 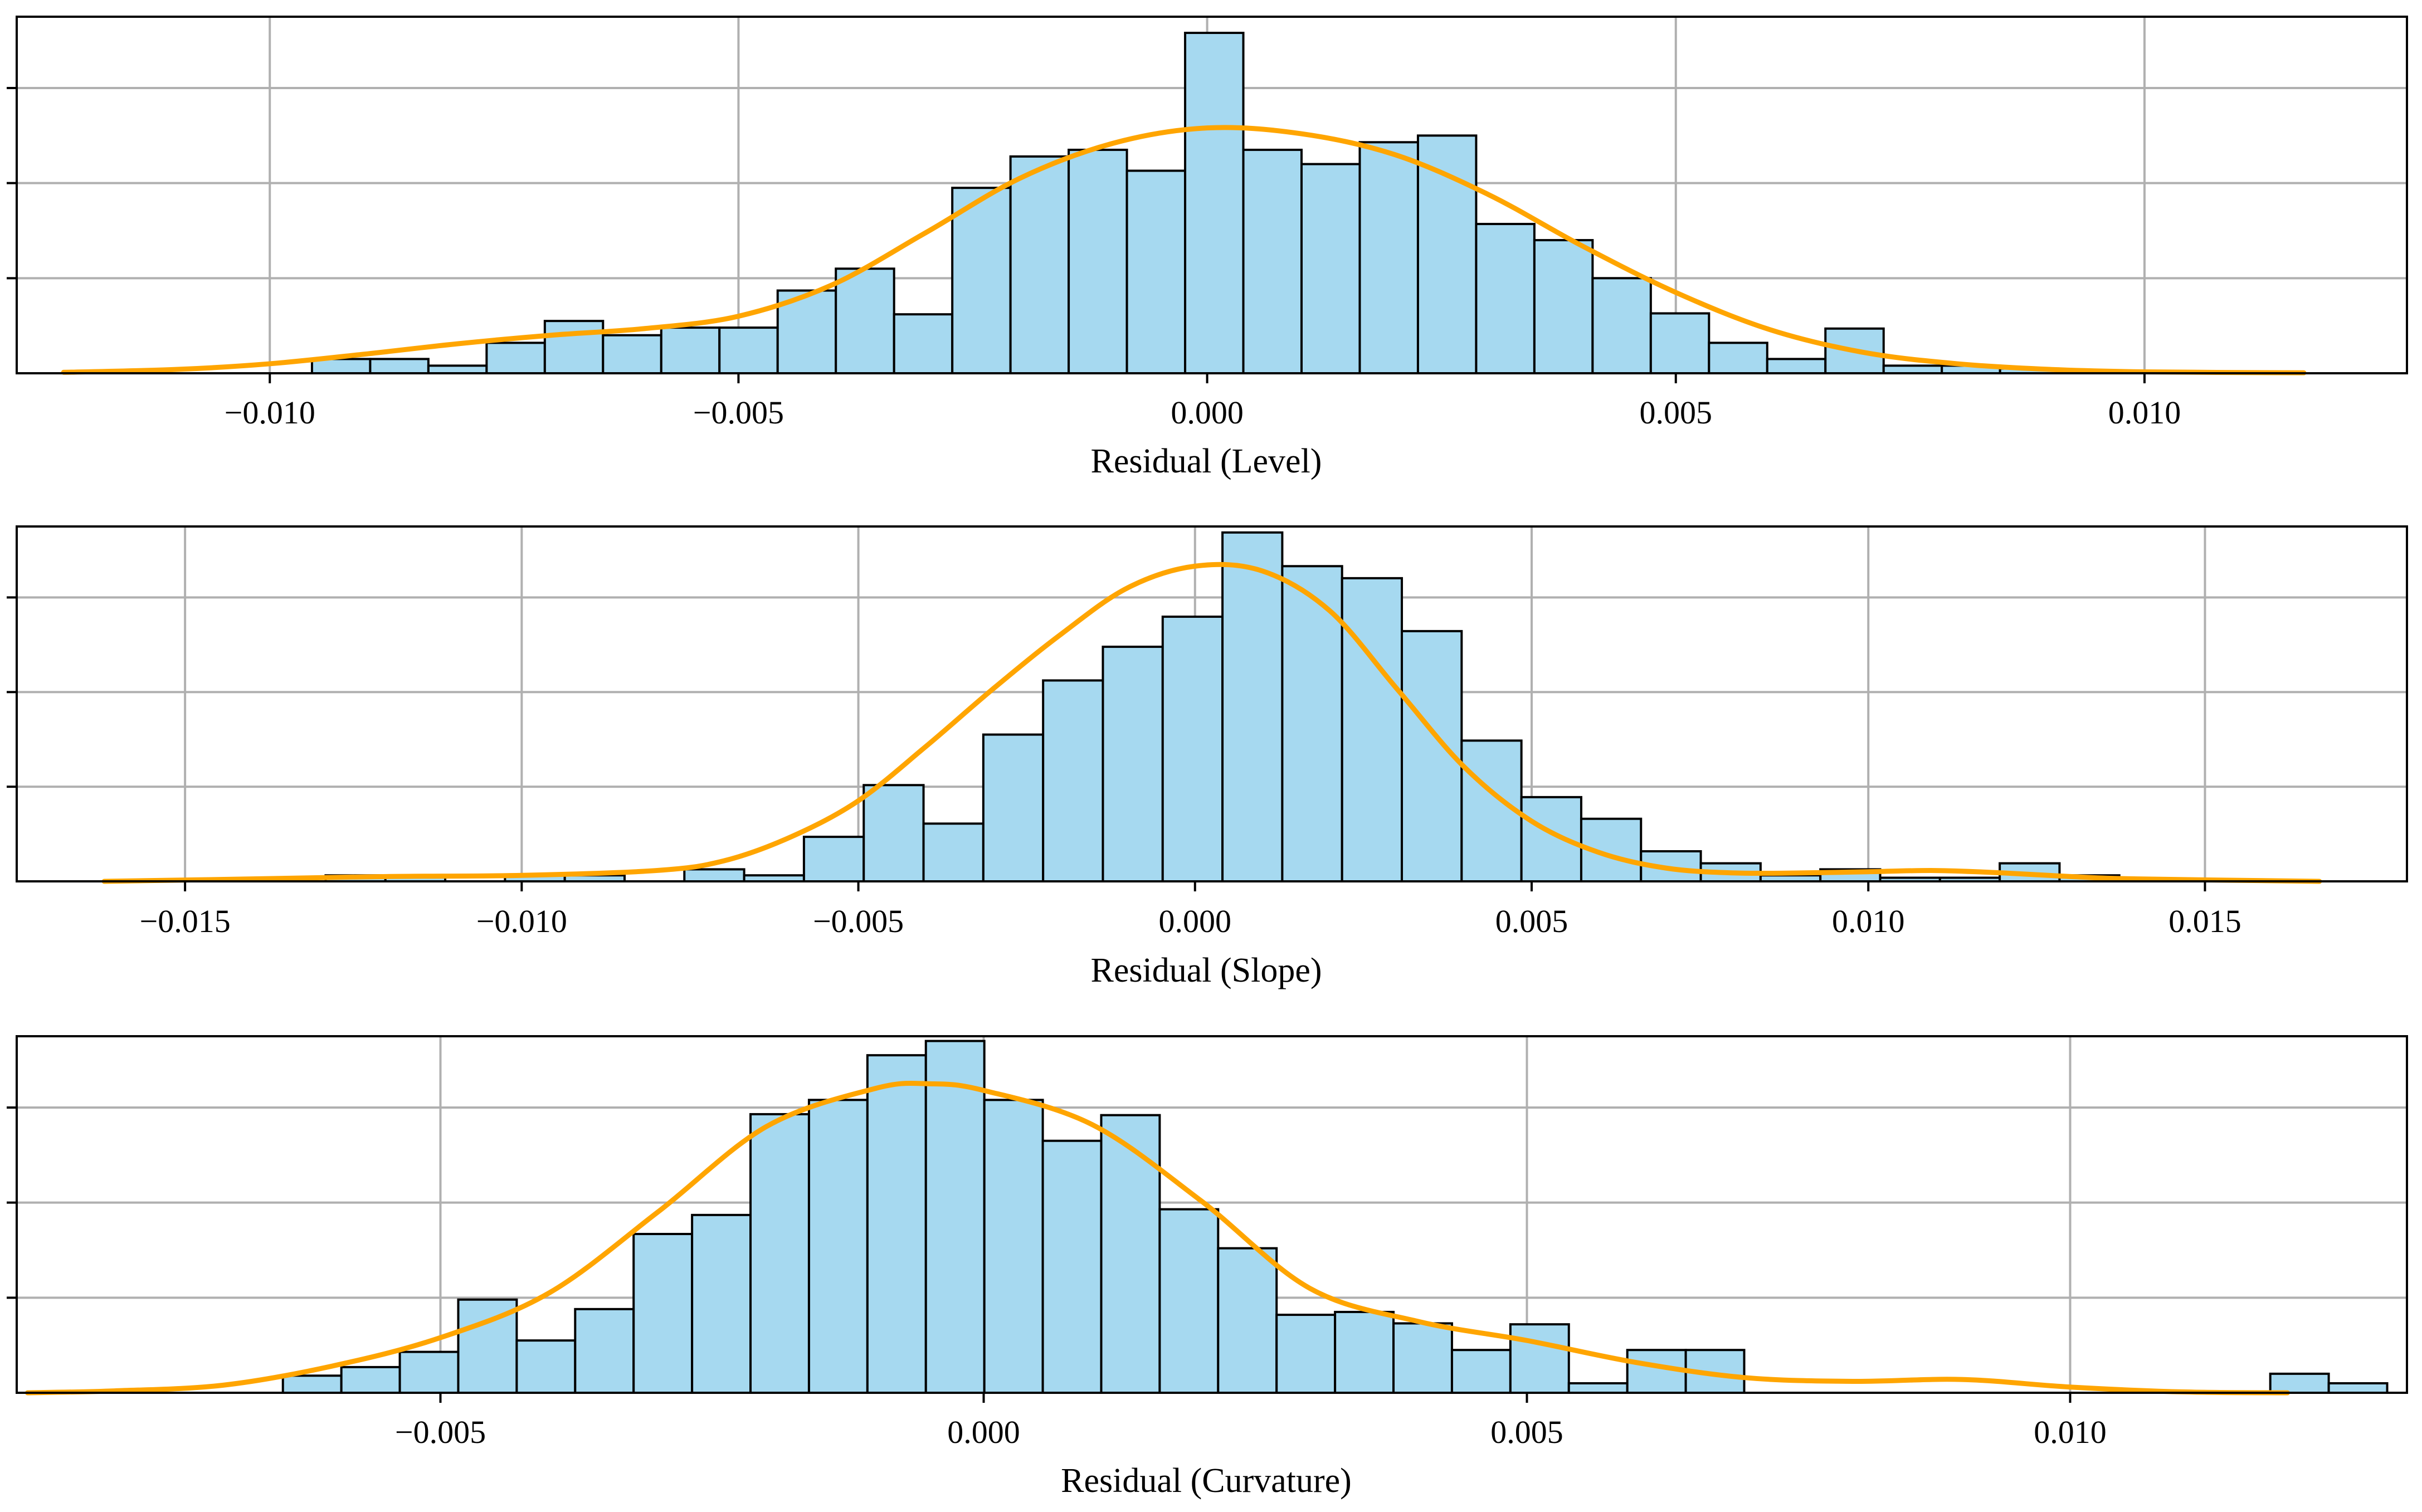 I want to click on x-axis-label: Residual (Level), so click(x=1207, y=461).